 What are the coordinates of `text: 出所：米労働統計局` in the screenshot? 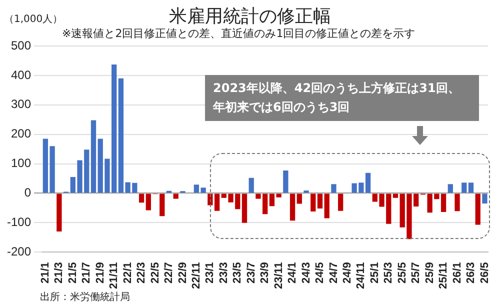 It's located at (85, 297).